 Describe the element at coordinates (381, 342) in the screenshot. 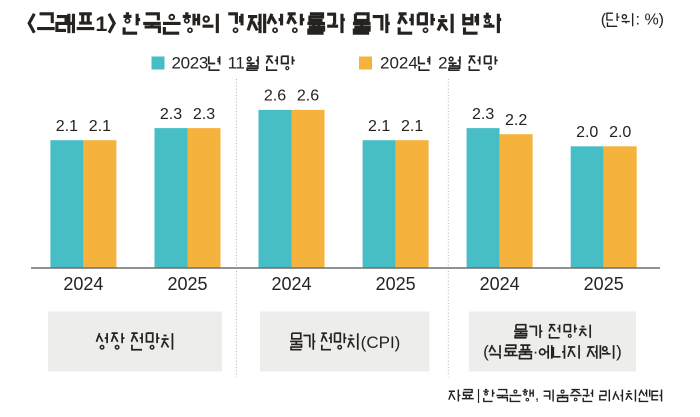

I see `svg-text: (CPI)` at that location.